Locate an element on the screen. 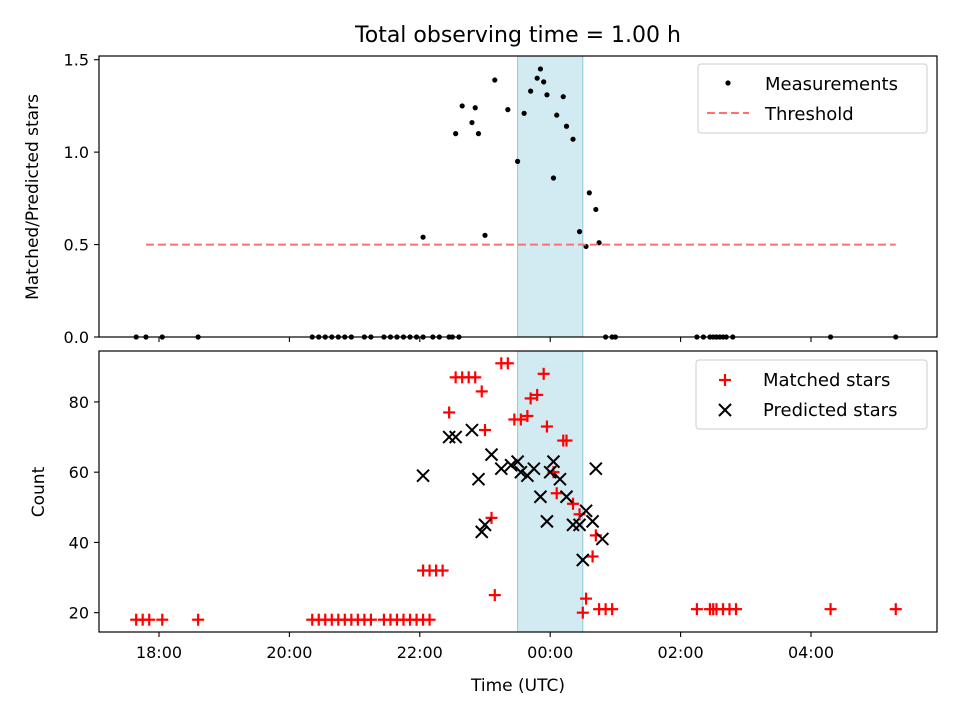  top-x-axis-ticks is located at coordinates (485, 339).